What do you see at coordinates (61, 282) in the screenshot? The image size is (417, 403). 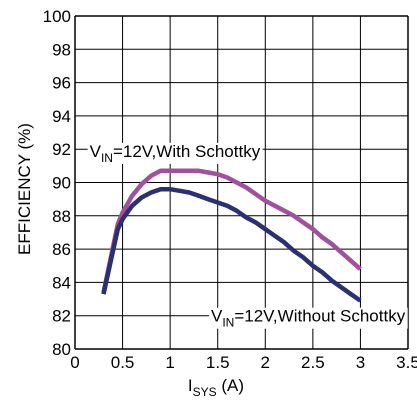 I see `y-tick-label: 84` at bounding box center [61, 282].